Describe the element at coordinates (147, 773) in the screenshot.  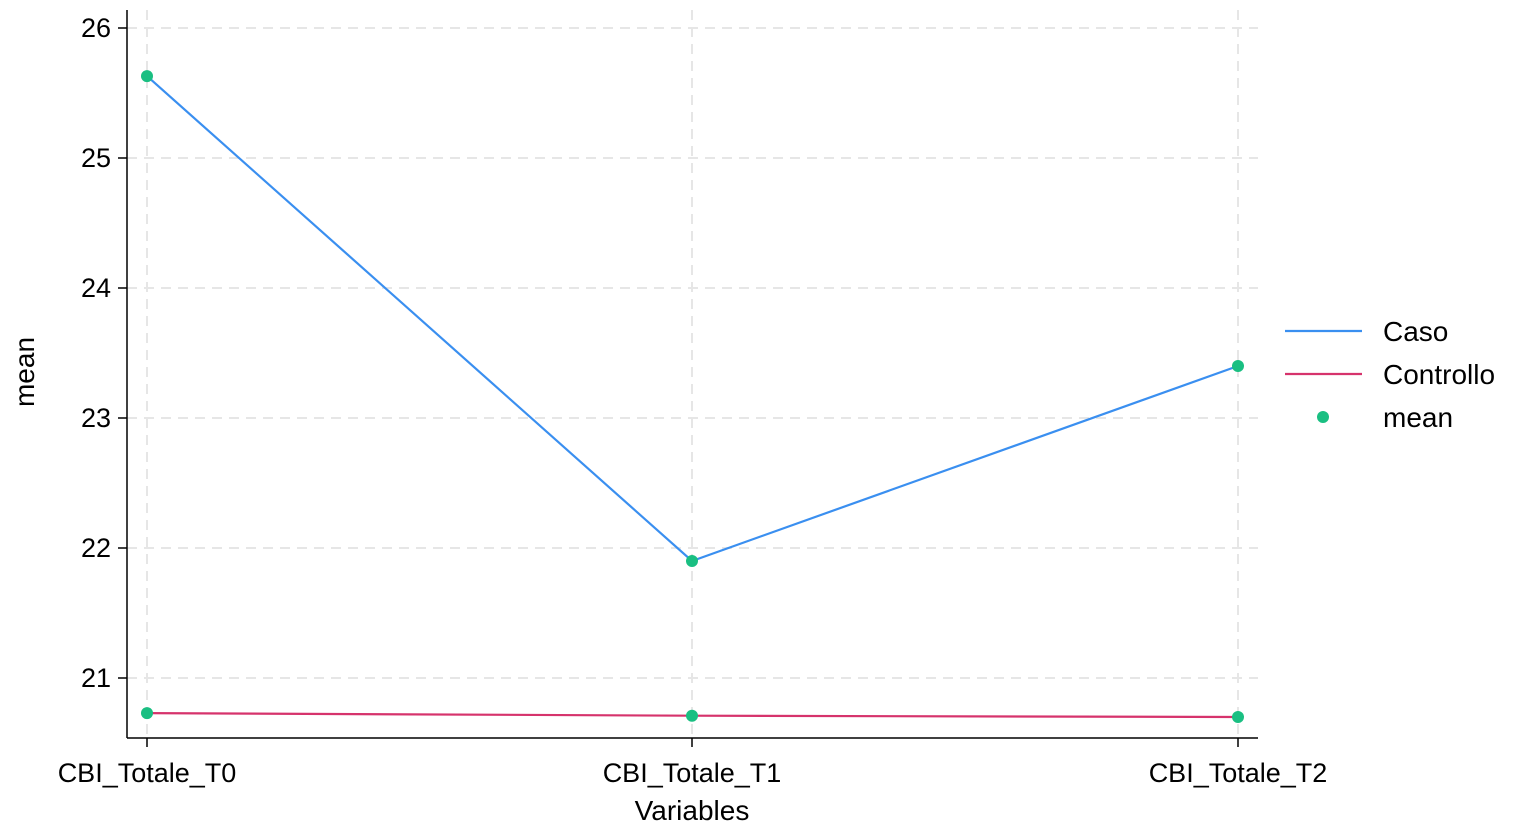
I see `x-tick-label: CBI_Totale_T0` at that location.